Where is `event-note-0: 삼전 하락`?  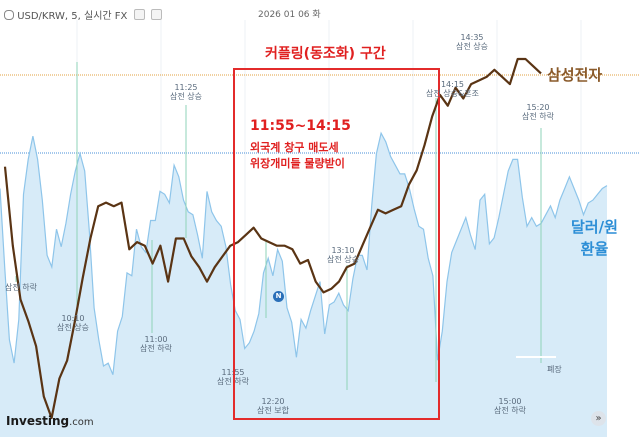 event-note-0: 삼전 하락 is located at coordinates (21, 287).